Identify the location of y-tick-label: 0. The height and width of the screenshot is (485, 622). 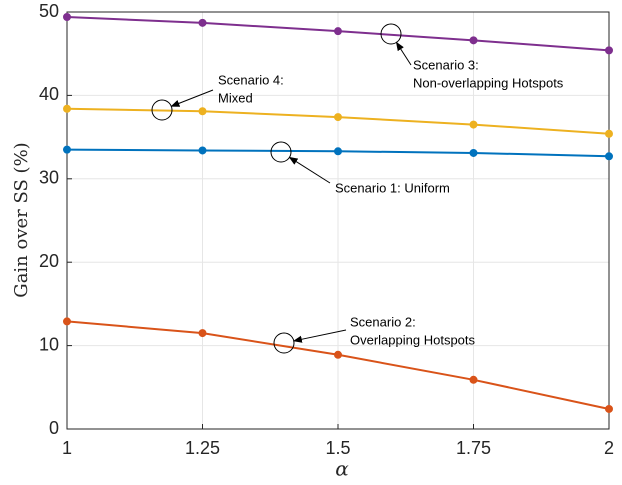
(54, 428).